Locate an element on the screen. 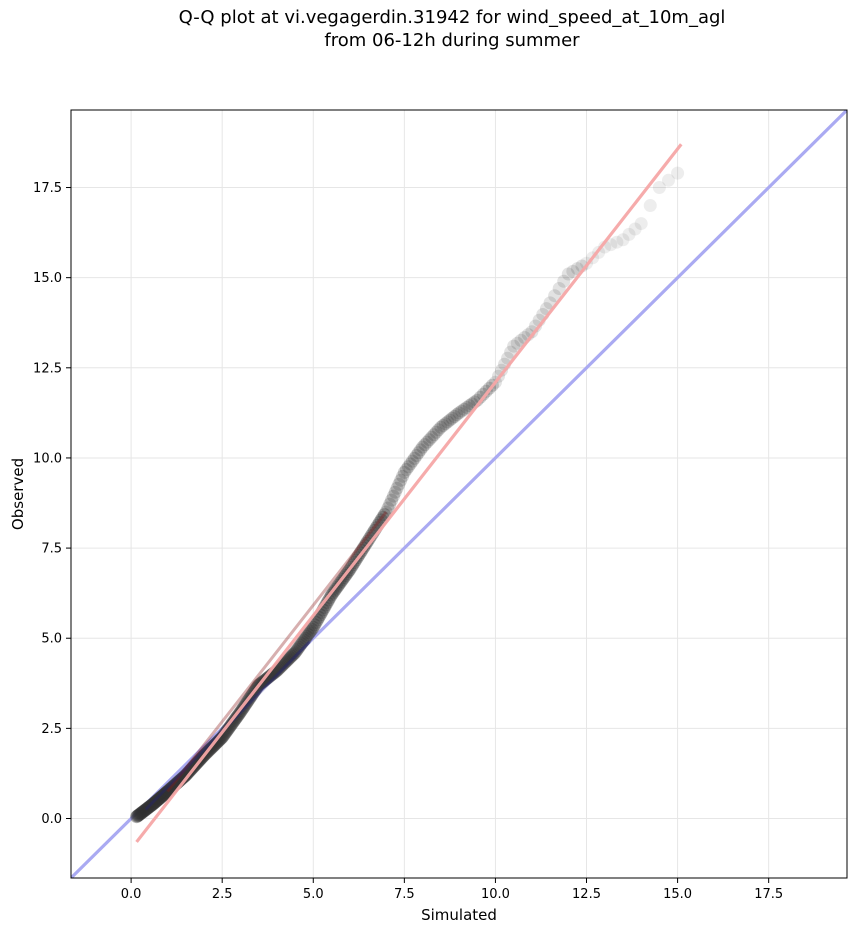 Image resolution: width=856 pixels, height=934 pixels. x-tick-label: 15.0 is located at coordinates (677, 894).